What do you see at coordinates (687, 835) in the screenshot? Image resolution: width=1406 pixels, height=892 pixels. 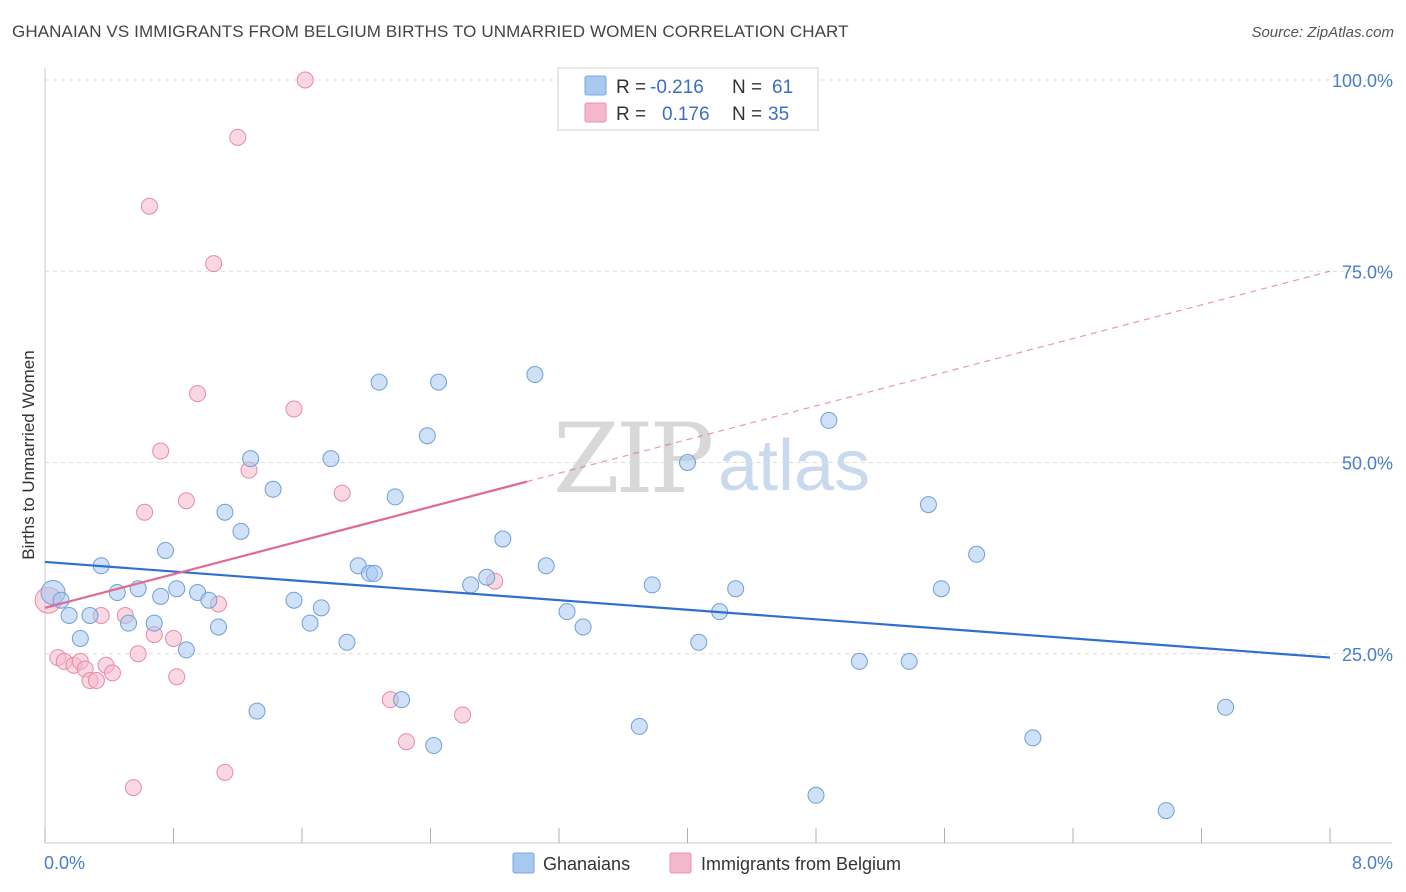 I see `x-axis-ticks` at bounding box center [687, 835].